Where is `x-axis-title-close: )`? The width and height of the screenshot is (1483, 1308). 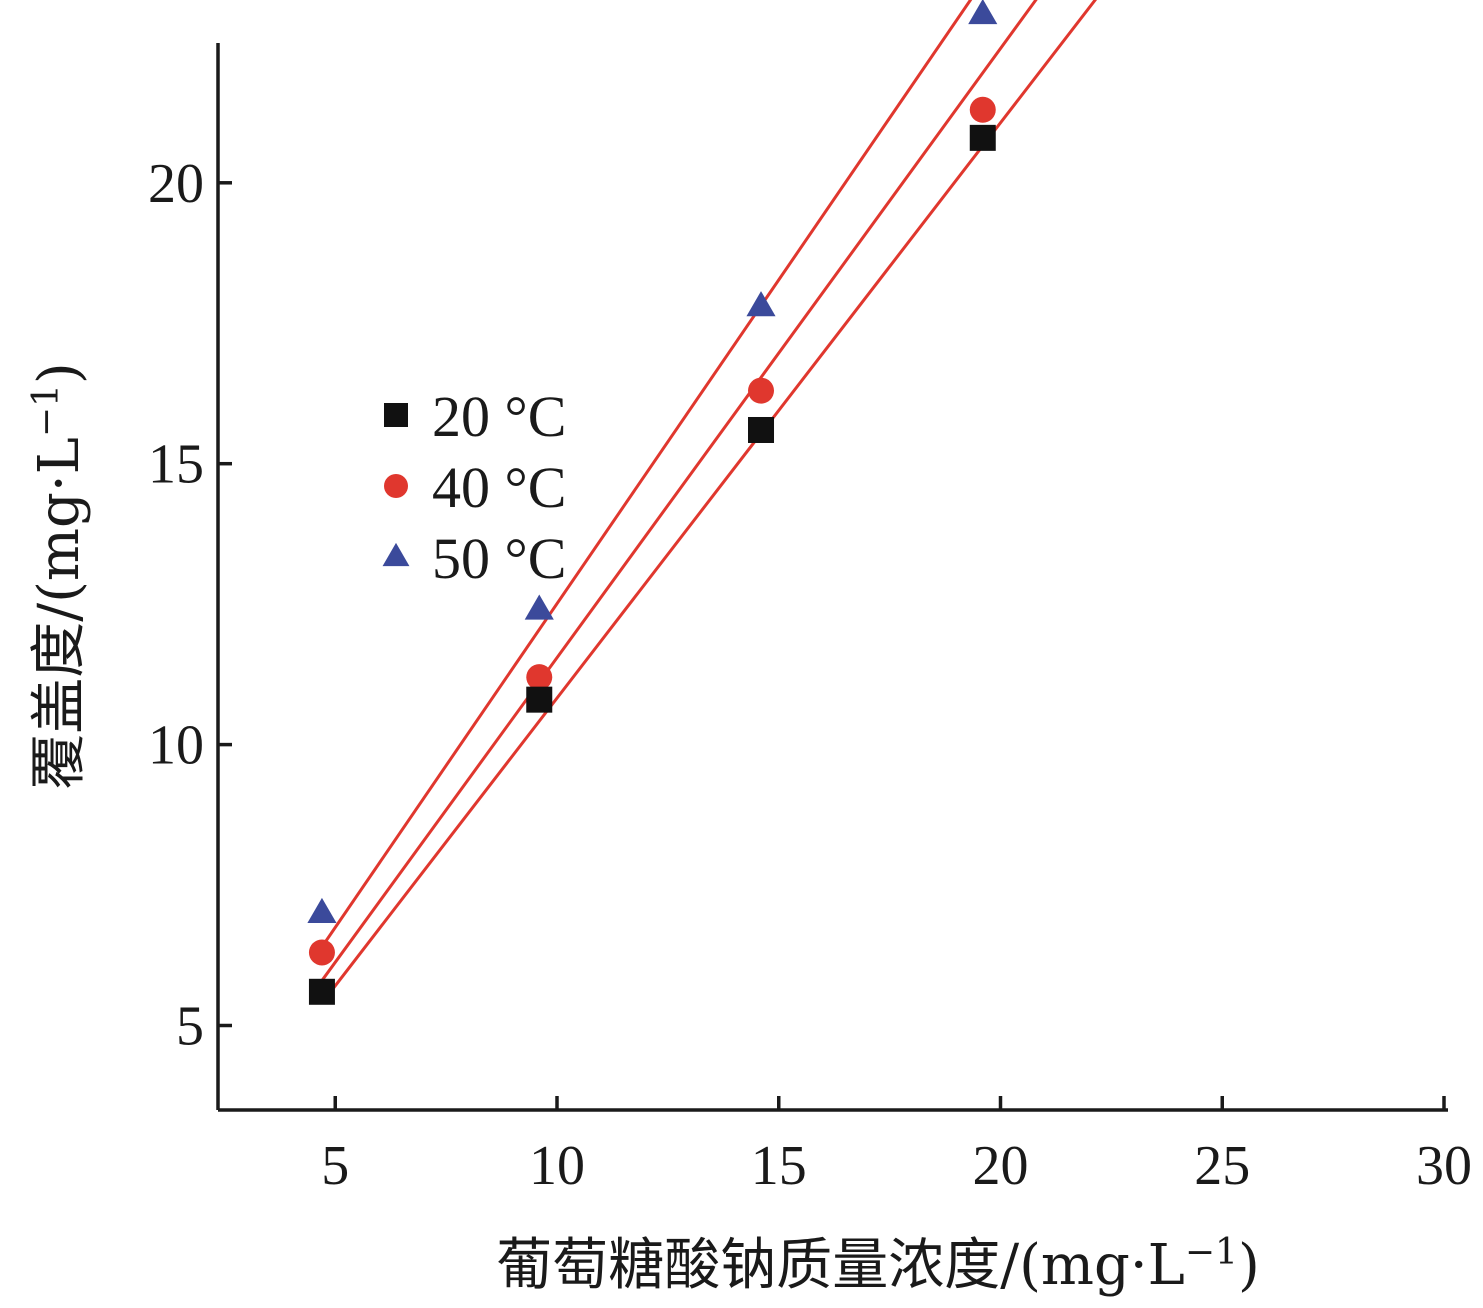 x-axis-title-close: ) is located at coordinates (1249, 1265).